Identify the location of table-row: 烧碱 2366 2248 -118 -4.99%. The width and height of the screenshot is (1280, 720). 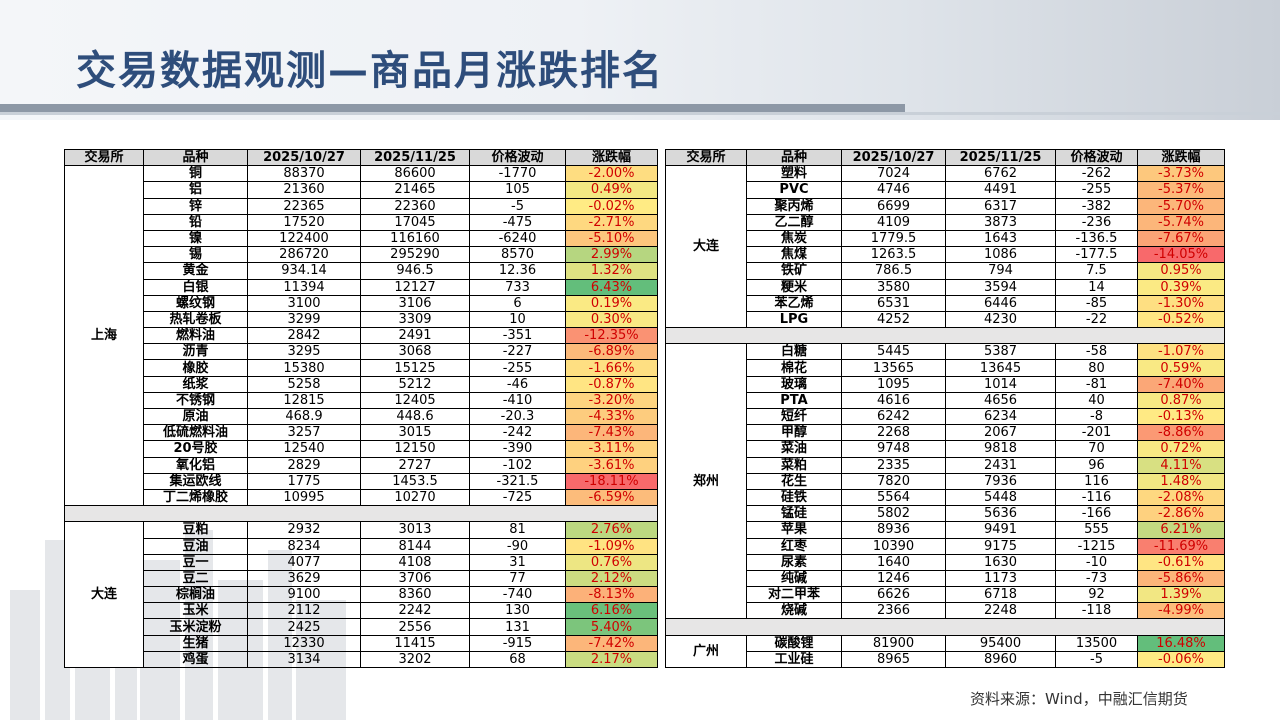
(945, 611).